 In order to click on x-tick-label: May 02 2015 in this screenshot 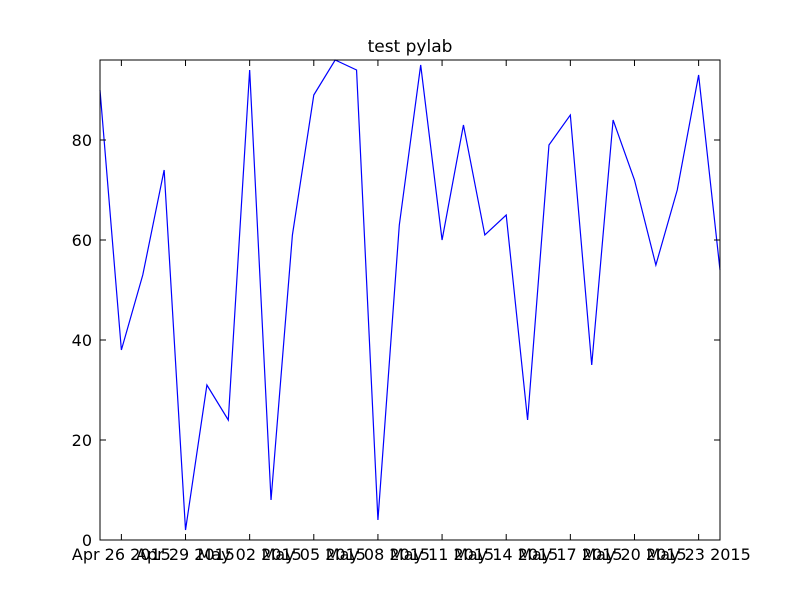, I will do `click(249, 554)`.